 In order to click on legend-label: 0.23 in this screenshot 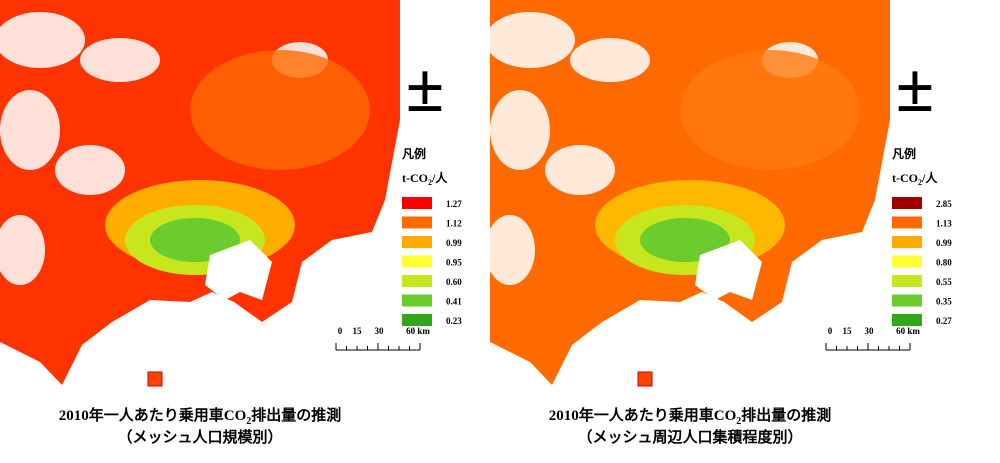, I will do `click(454, 321)`.